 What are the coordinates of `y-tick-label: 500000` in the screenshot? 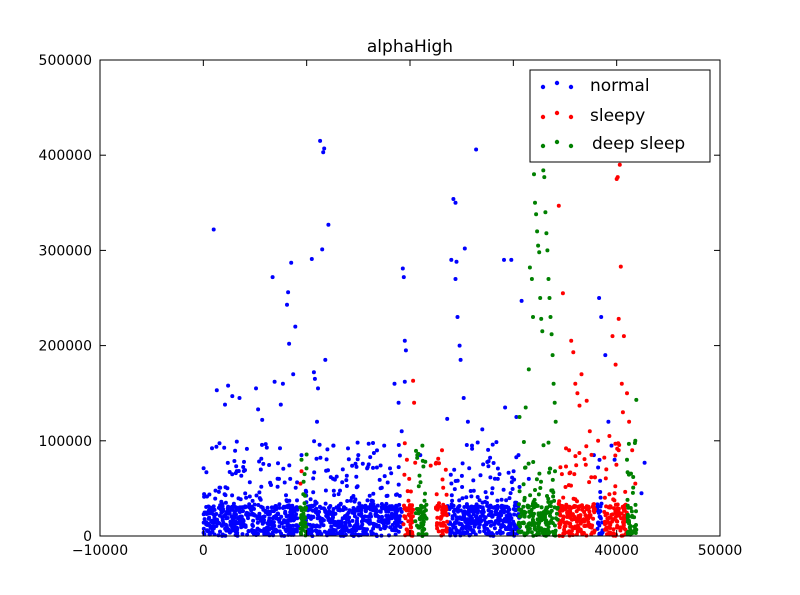 It's located at (65, 61).